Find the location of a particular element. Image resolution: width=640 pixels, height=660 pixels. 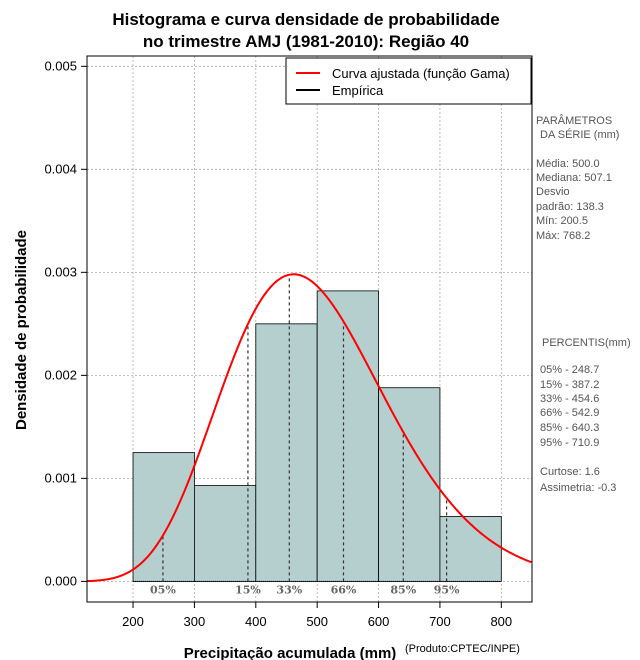

x-tick-label-300: 300 is located at coordinates (195, 621).